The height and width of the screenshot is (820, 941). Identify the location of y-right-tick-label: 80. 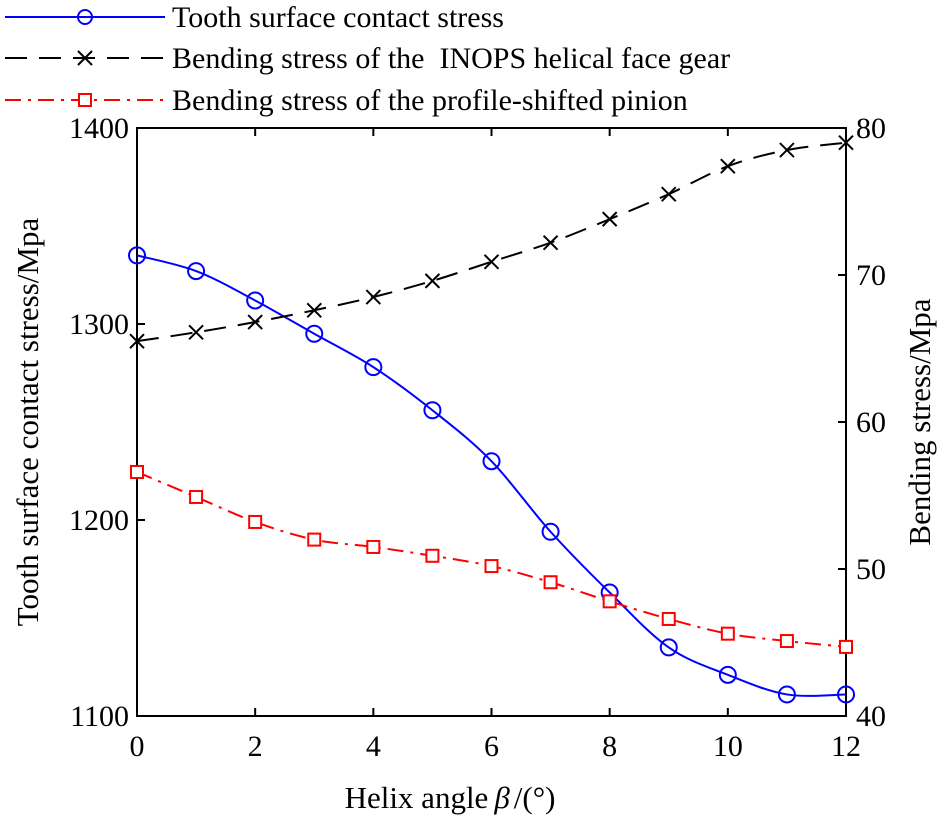
(871, 128).